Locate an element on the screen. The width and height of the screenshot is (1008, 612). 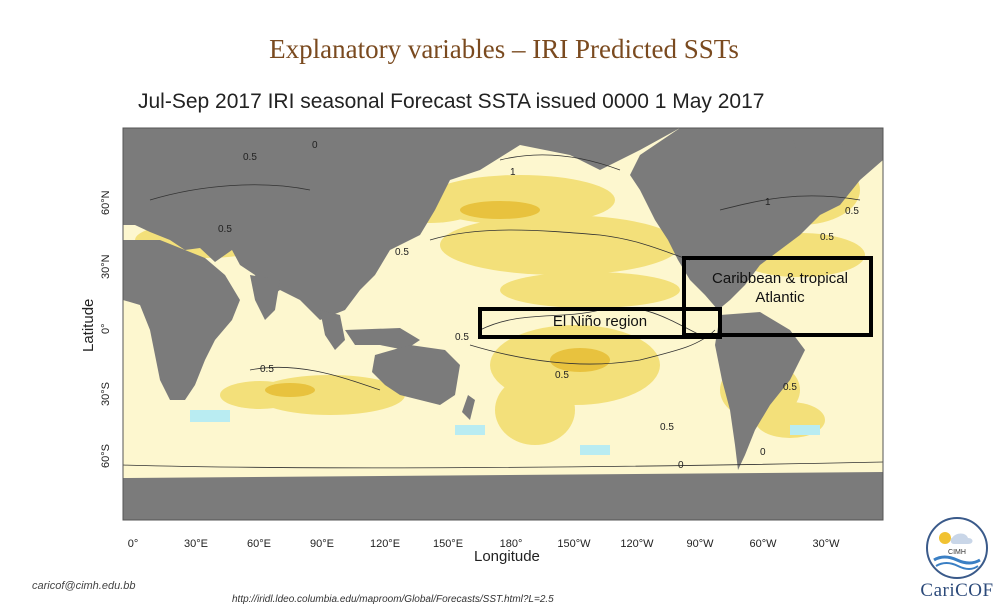
caribbean-region-label: Caribbean & tropical Atlantic is located at coordinates (780, 288).